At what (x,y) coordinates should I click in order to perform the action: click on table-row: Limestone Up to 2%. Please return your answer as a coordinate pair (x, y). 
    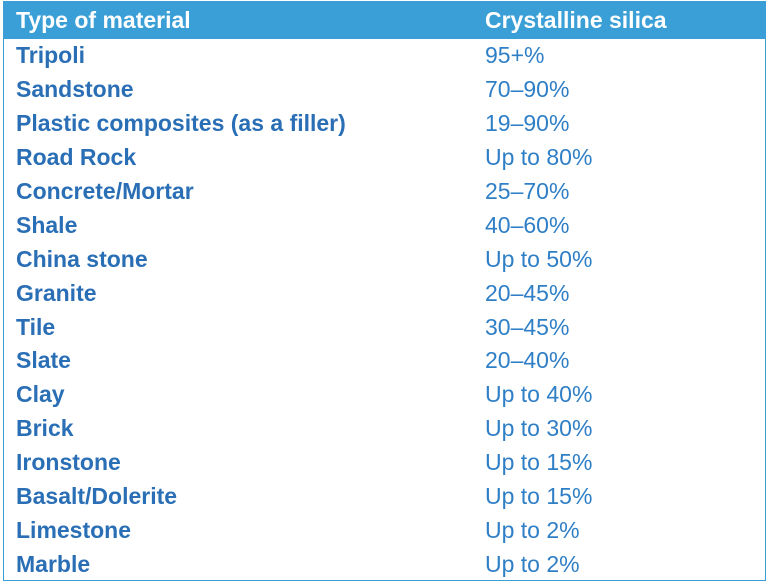
    Looking at the image, I should click on (384, 530).